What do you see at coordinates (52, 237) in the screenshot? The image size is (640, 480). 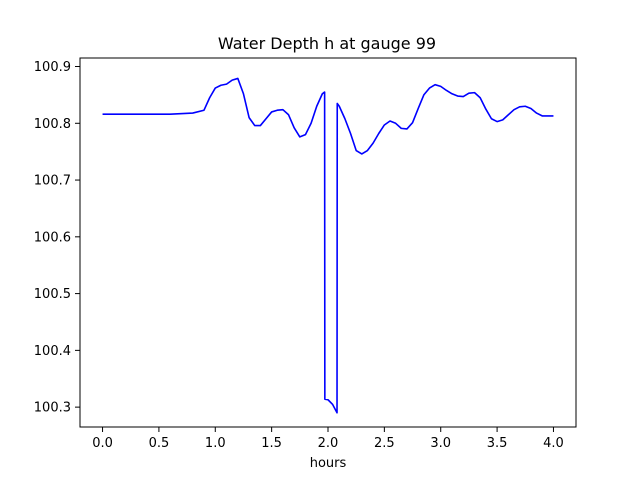 I see `y-tick-label: 100.6` at bounding box center [52, 237].